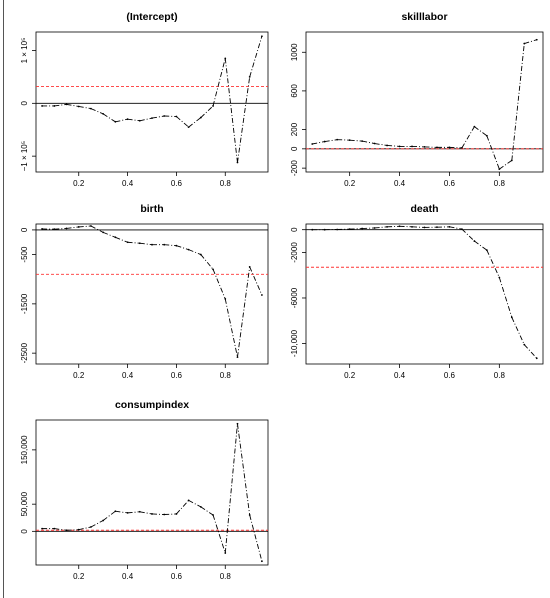 The height and width of the screenshot is (598, 550). What do you see at coordinates (294, 229) in the screenshot?
I see `y-tick-label: 0` at bounding box center [294, 229].